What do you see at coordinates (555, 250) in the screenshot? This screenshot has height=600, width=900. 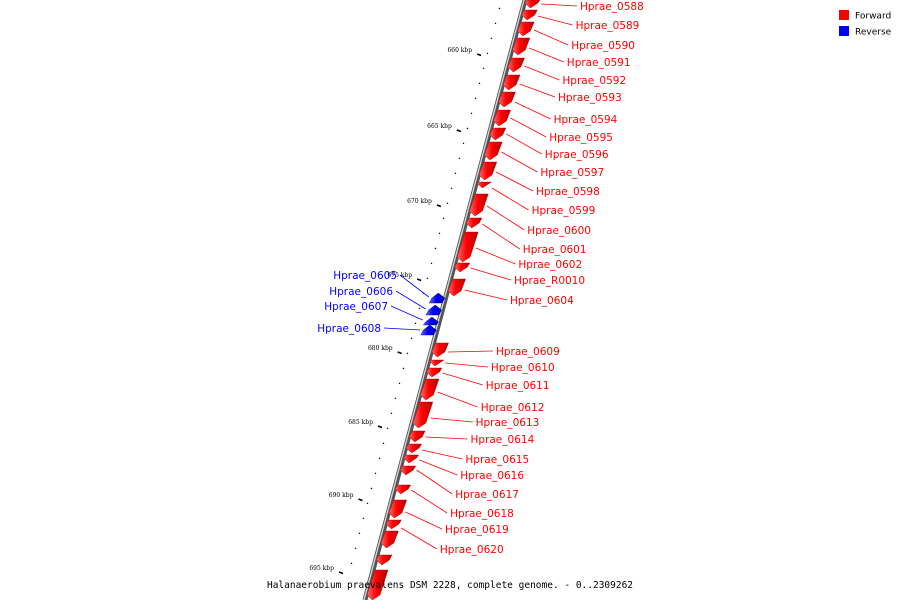 I see `gene-label-forward: Hprae_0601` at bounding box center [555, 250].